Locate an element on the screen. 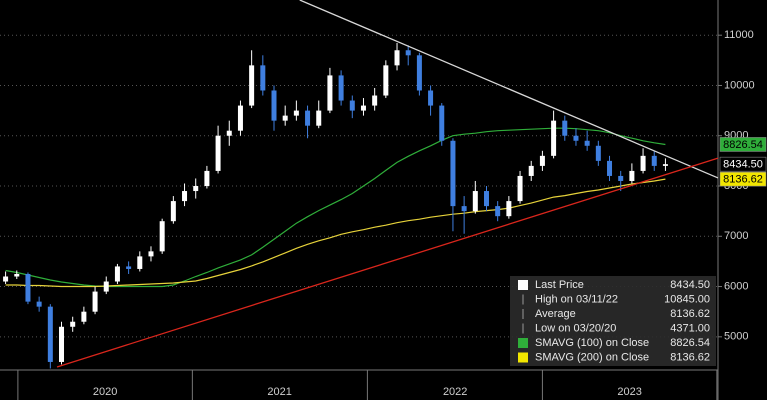  legend-box is located at coordinates (613, 321).